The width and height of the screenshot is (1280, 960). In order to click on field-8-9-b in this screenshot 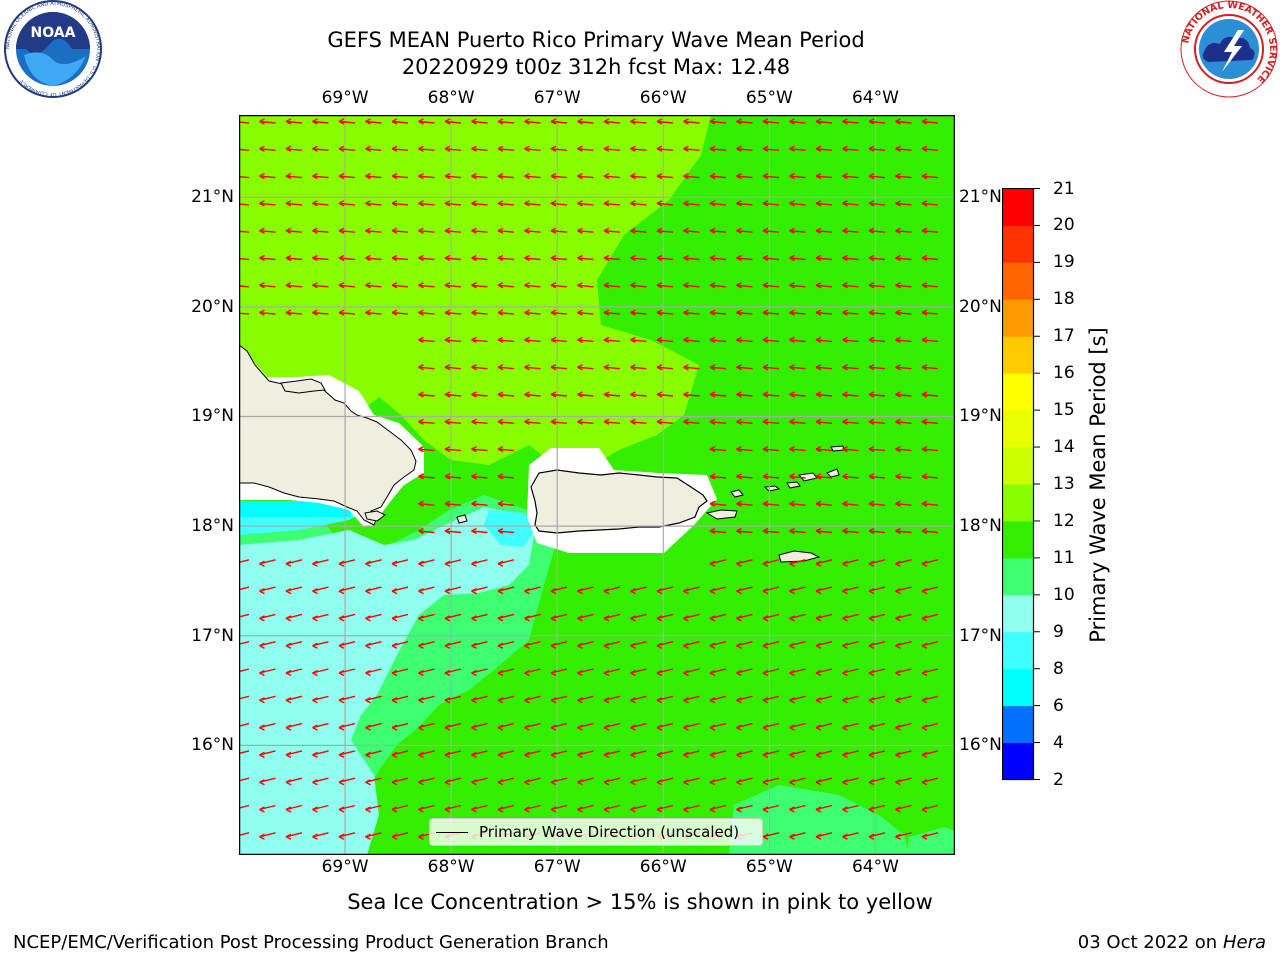, I will do `click(509, 528)`.